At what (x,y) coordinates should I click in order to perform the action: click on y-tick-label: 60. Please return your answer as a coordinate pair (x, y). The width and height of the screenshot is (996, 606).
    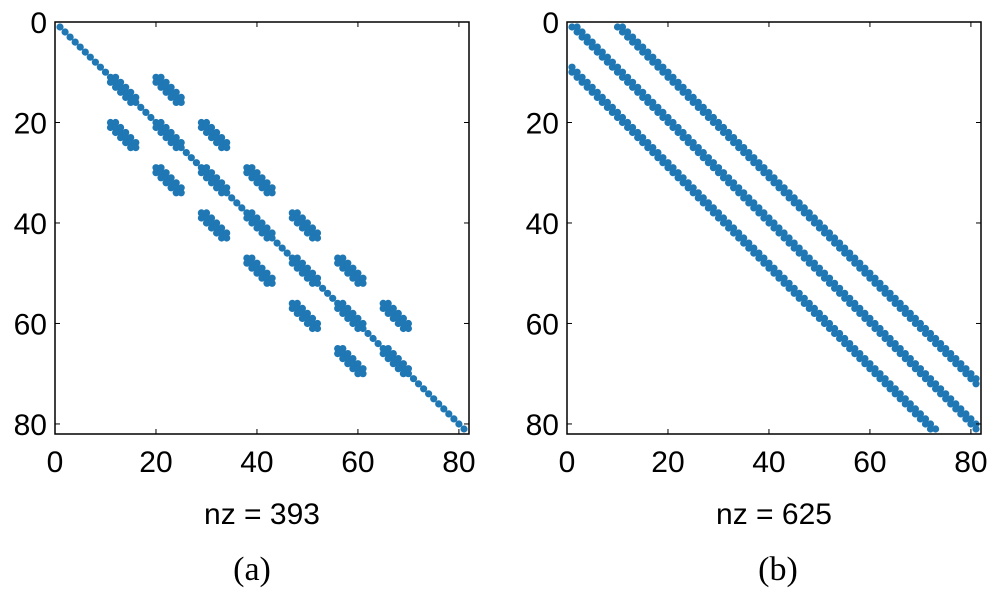
    Looking at the image, I should click on (30, 324).